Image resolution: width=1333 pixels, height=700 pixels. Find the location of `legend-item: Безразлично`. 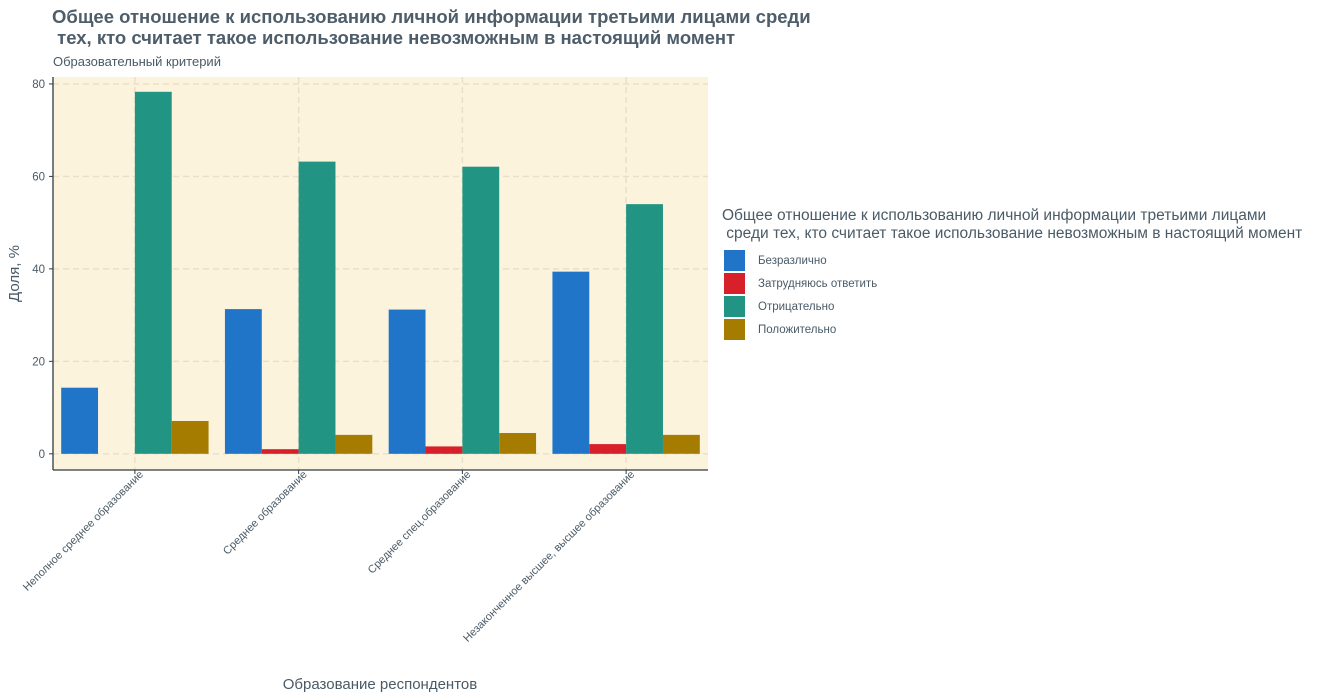

legend-item: Безразлично is located at coordinates (1012, 260).